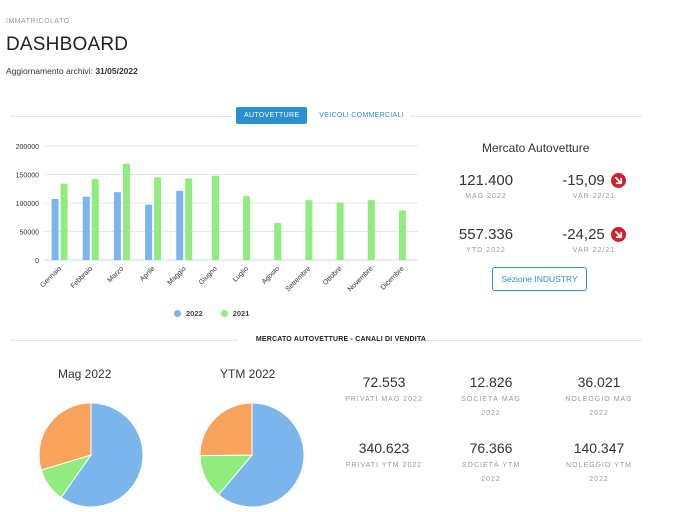 This screenshot has height=512, width=682. What do you see at coordinates (248, 374) in the screenshot?
I see `pie-title-ytm: YTM 2022` at bounding box center [248, 374].